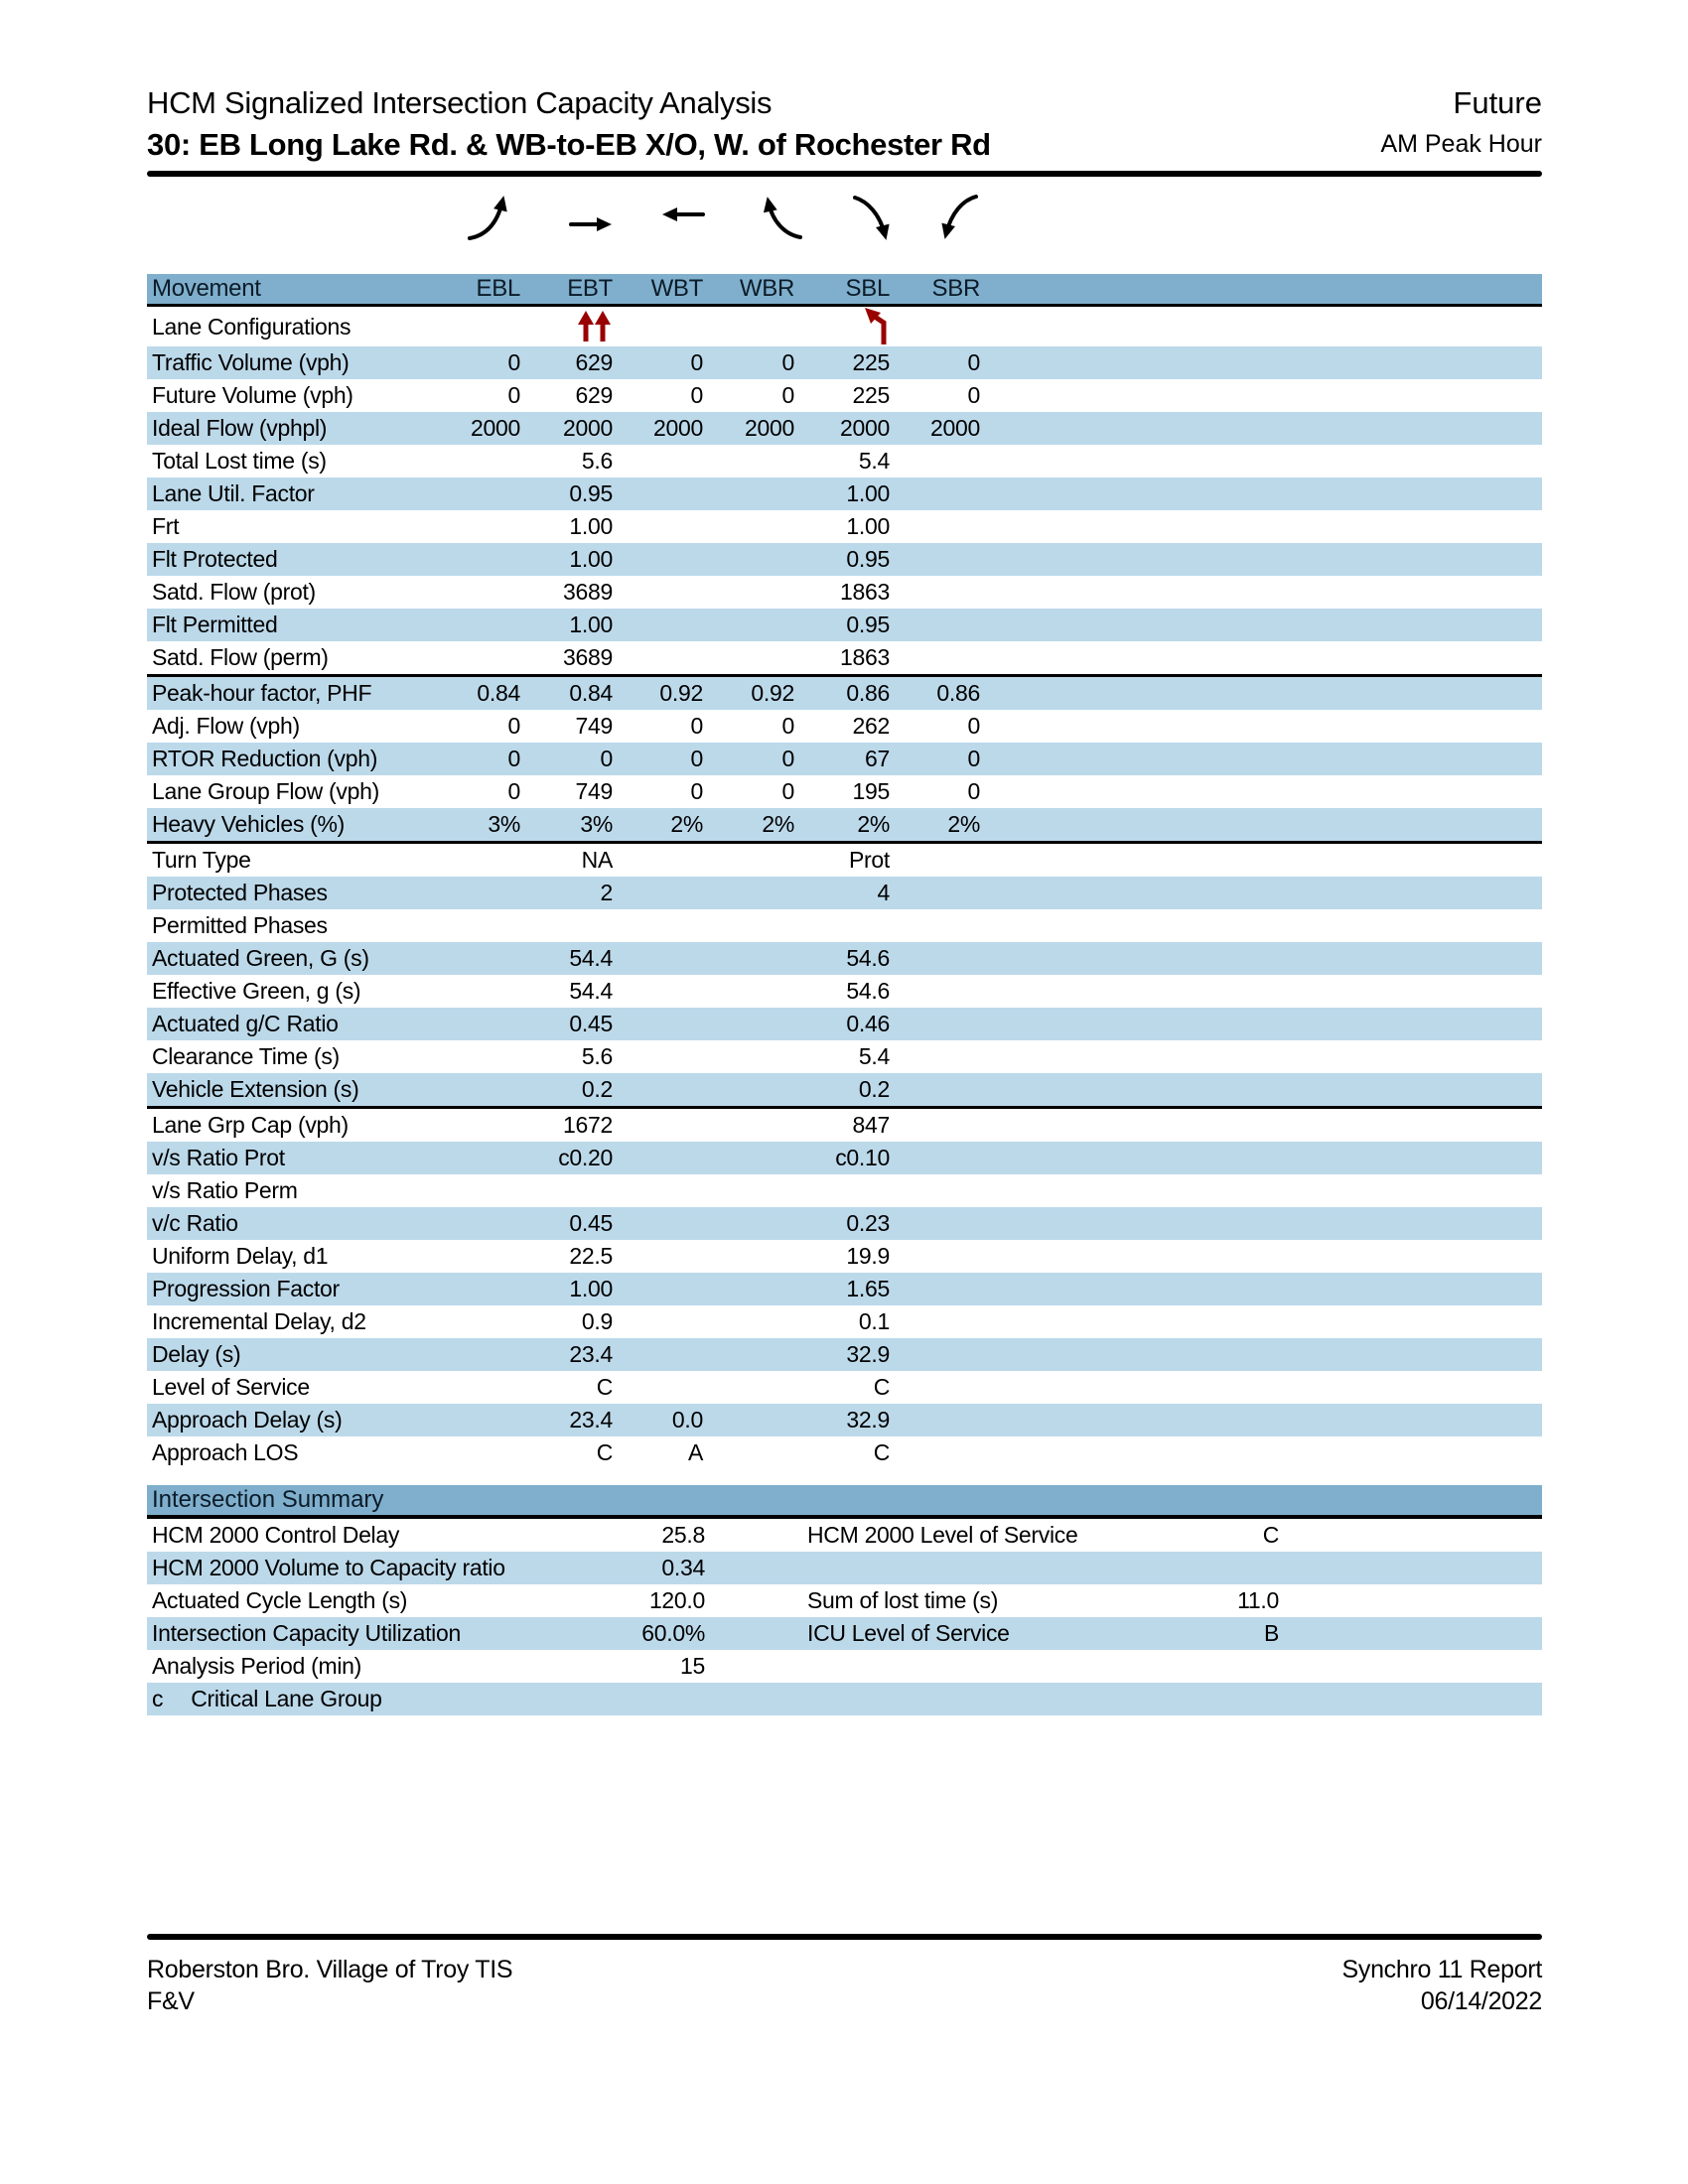 Image resolution: width=1688 pixels, height=2184 pixels. Describe the element at coordinates (844, 1056) in the screenshot. I see `table-row: Clearance Time (s) 5.6 5.4` at that location.